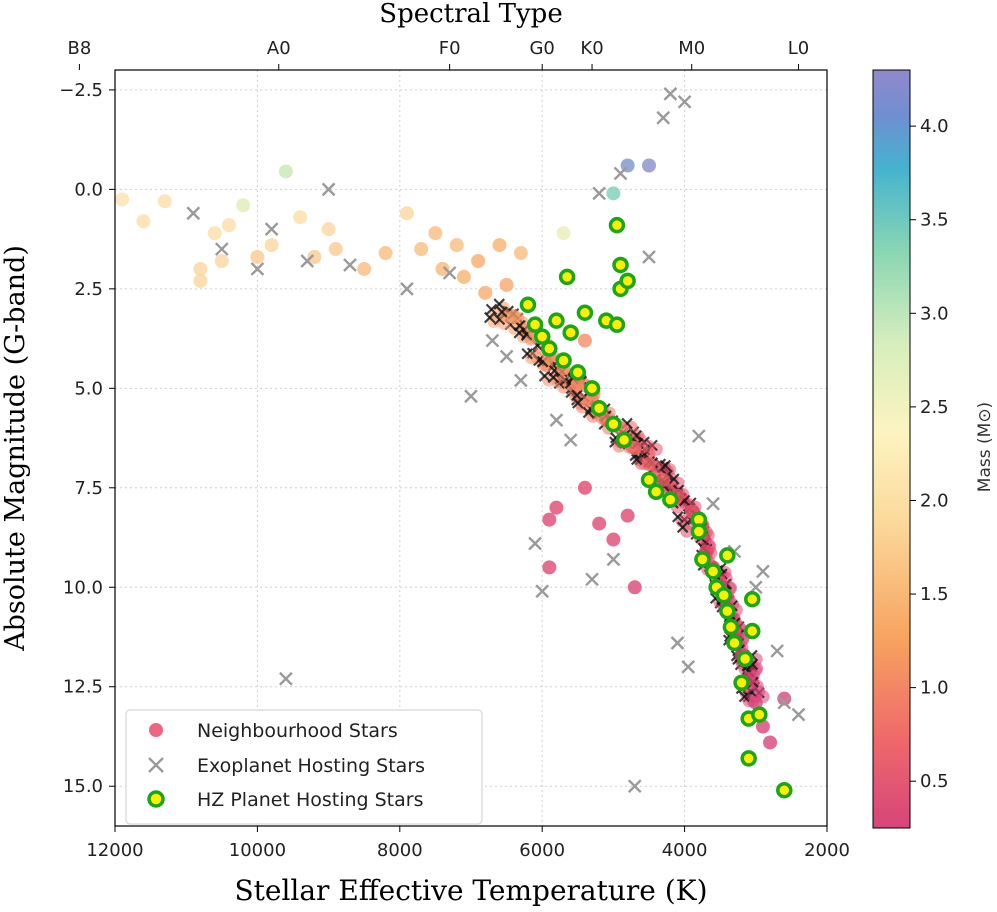 The height and width of the screenshot is (912, 997). Describe the element at coordinates (311, 766) in the screenshot. I see `legend-label-exoplanet: Exoplanet Hosting Stars` at that location.